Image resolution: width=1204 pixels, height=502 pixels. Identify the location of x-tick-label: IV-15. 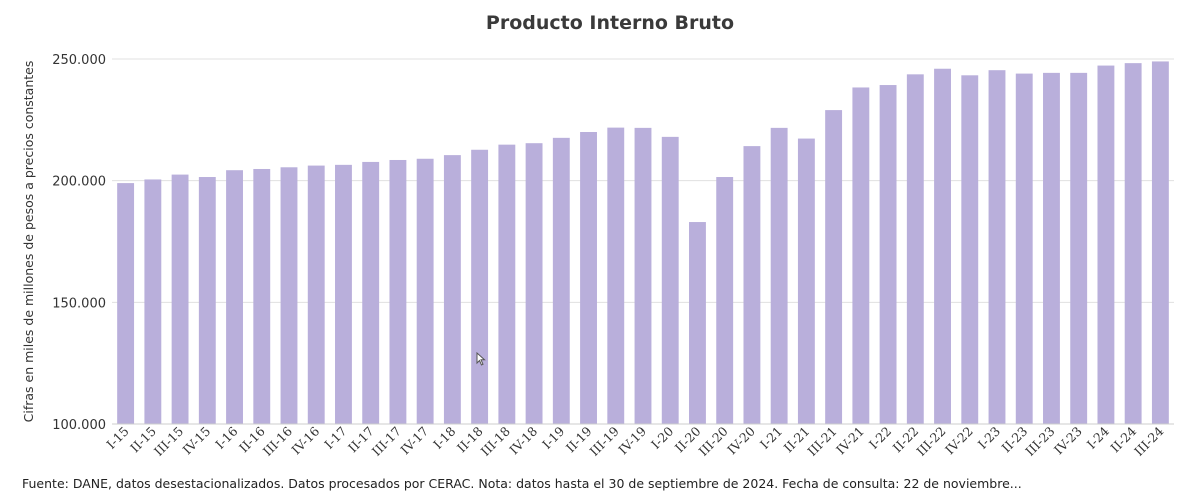
(197, 441).